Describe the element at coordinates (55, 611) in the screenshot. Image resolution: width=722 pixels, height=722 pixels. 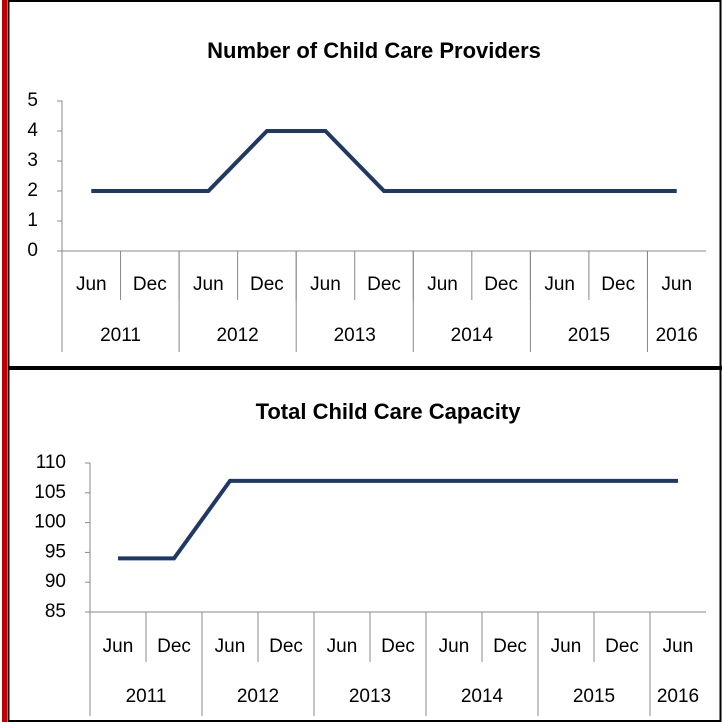
I see `y-tick-label: 85` at that location.